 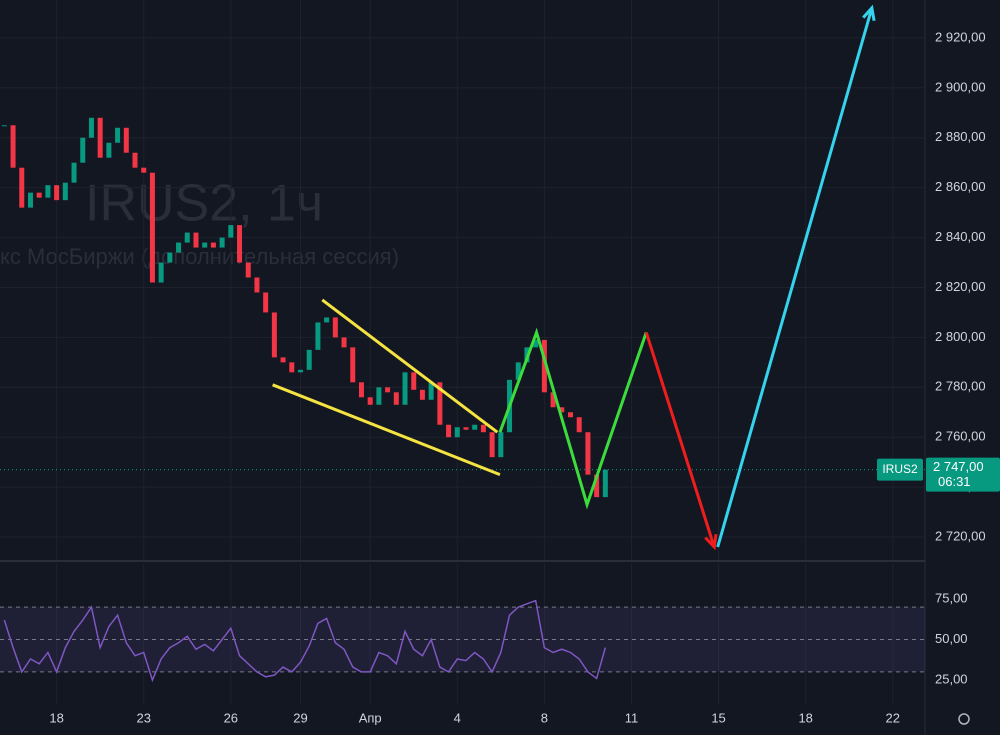 What do you see at coordinates (370, 717) in the screenshot?
I see `x-tick-label: Апр` at bounding box center [370, 717].